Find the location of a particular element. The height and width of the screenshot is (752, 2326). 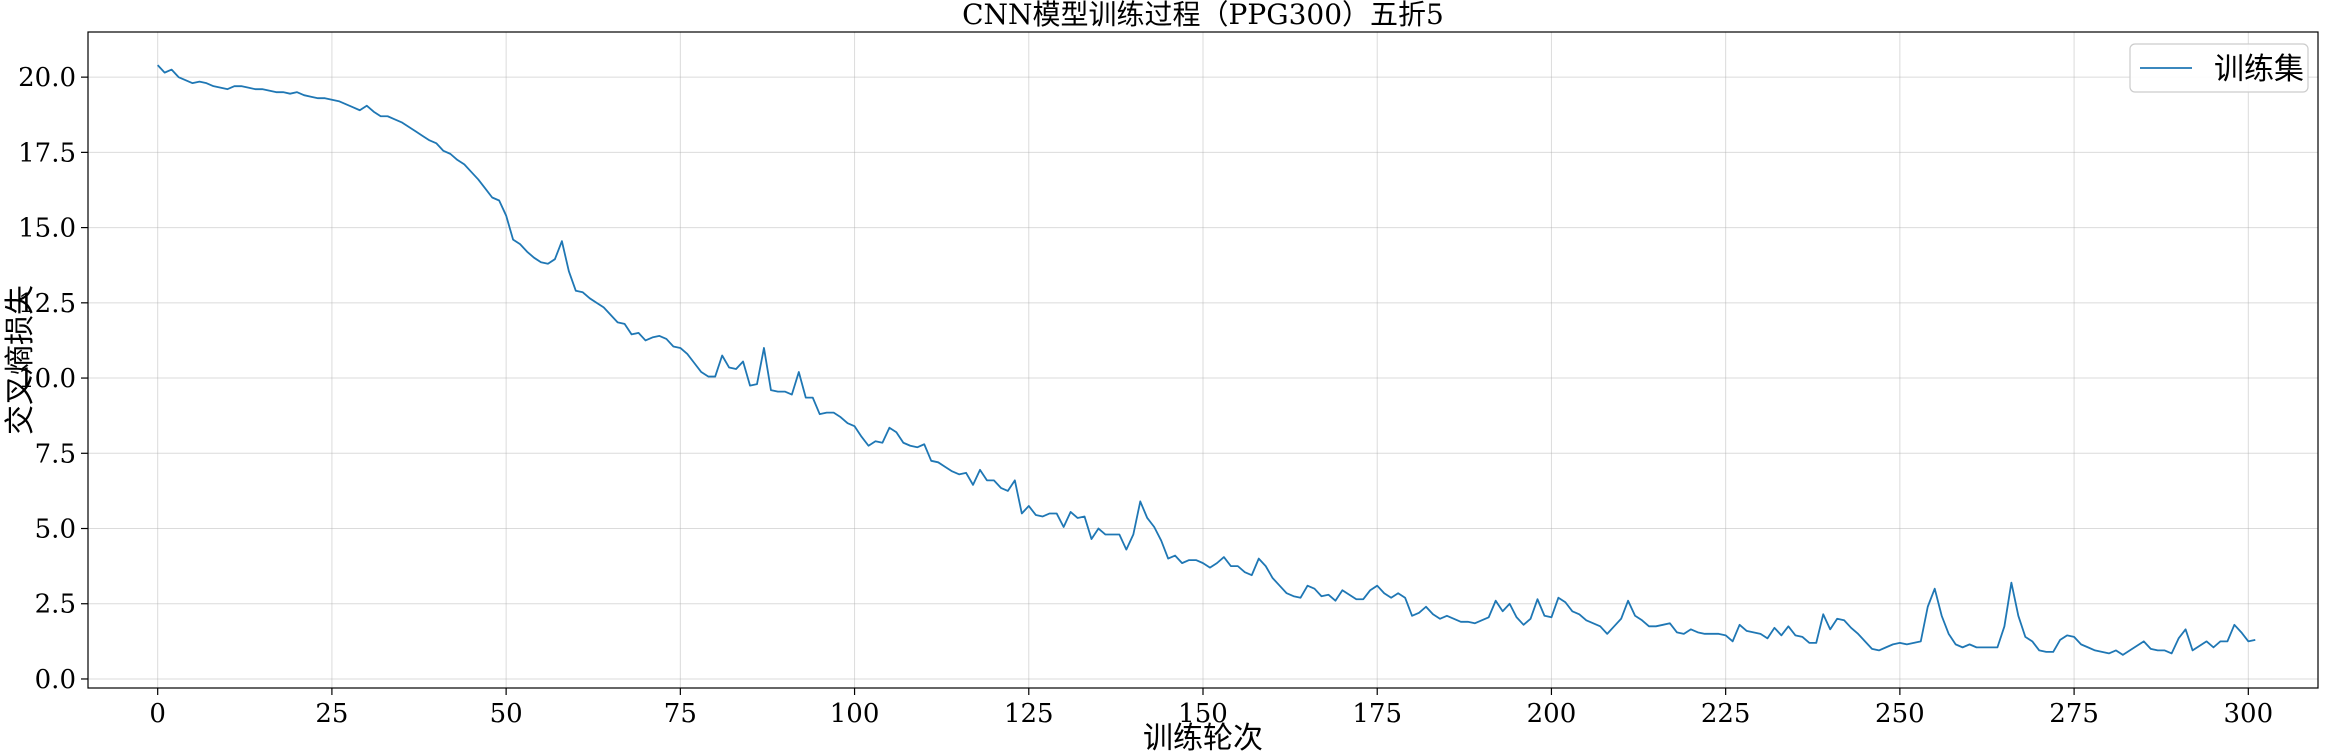

x-tick-label: 50 is located at coordinates (506, 714).